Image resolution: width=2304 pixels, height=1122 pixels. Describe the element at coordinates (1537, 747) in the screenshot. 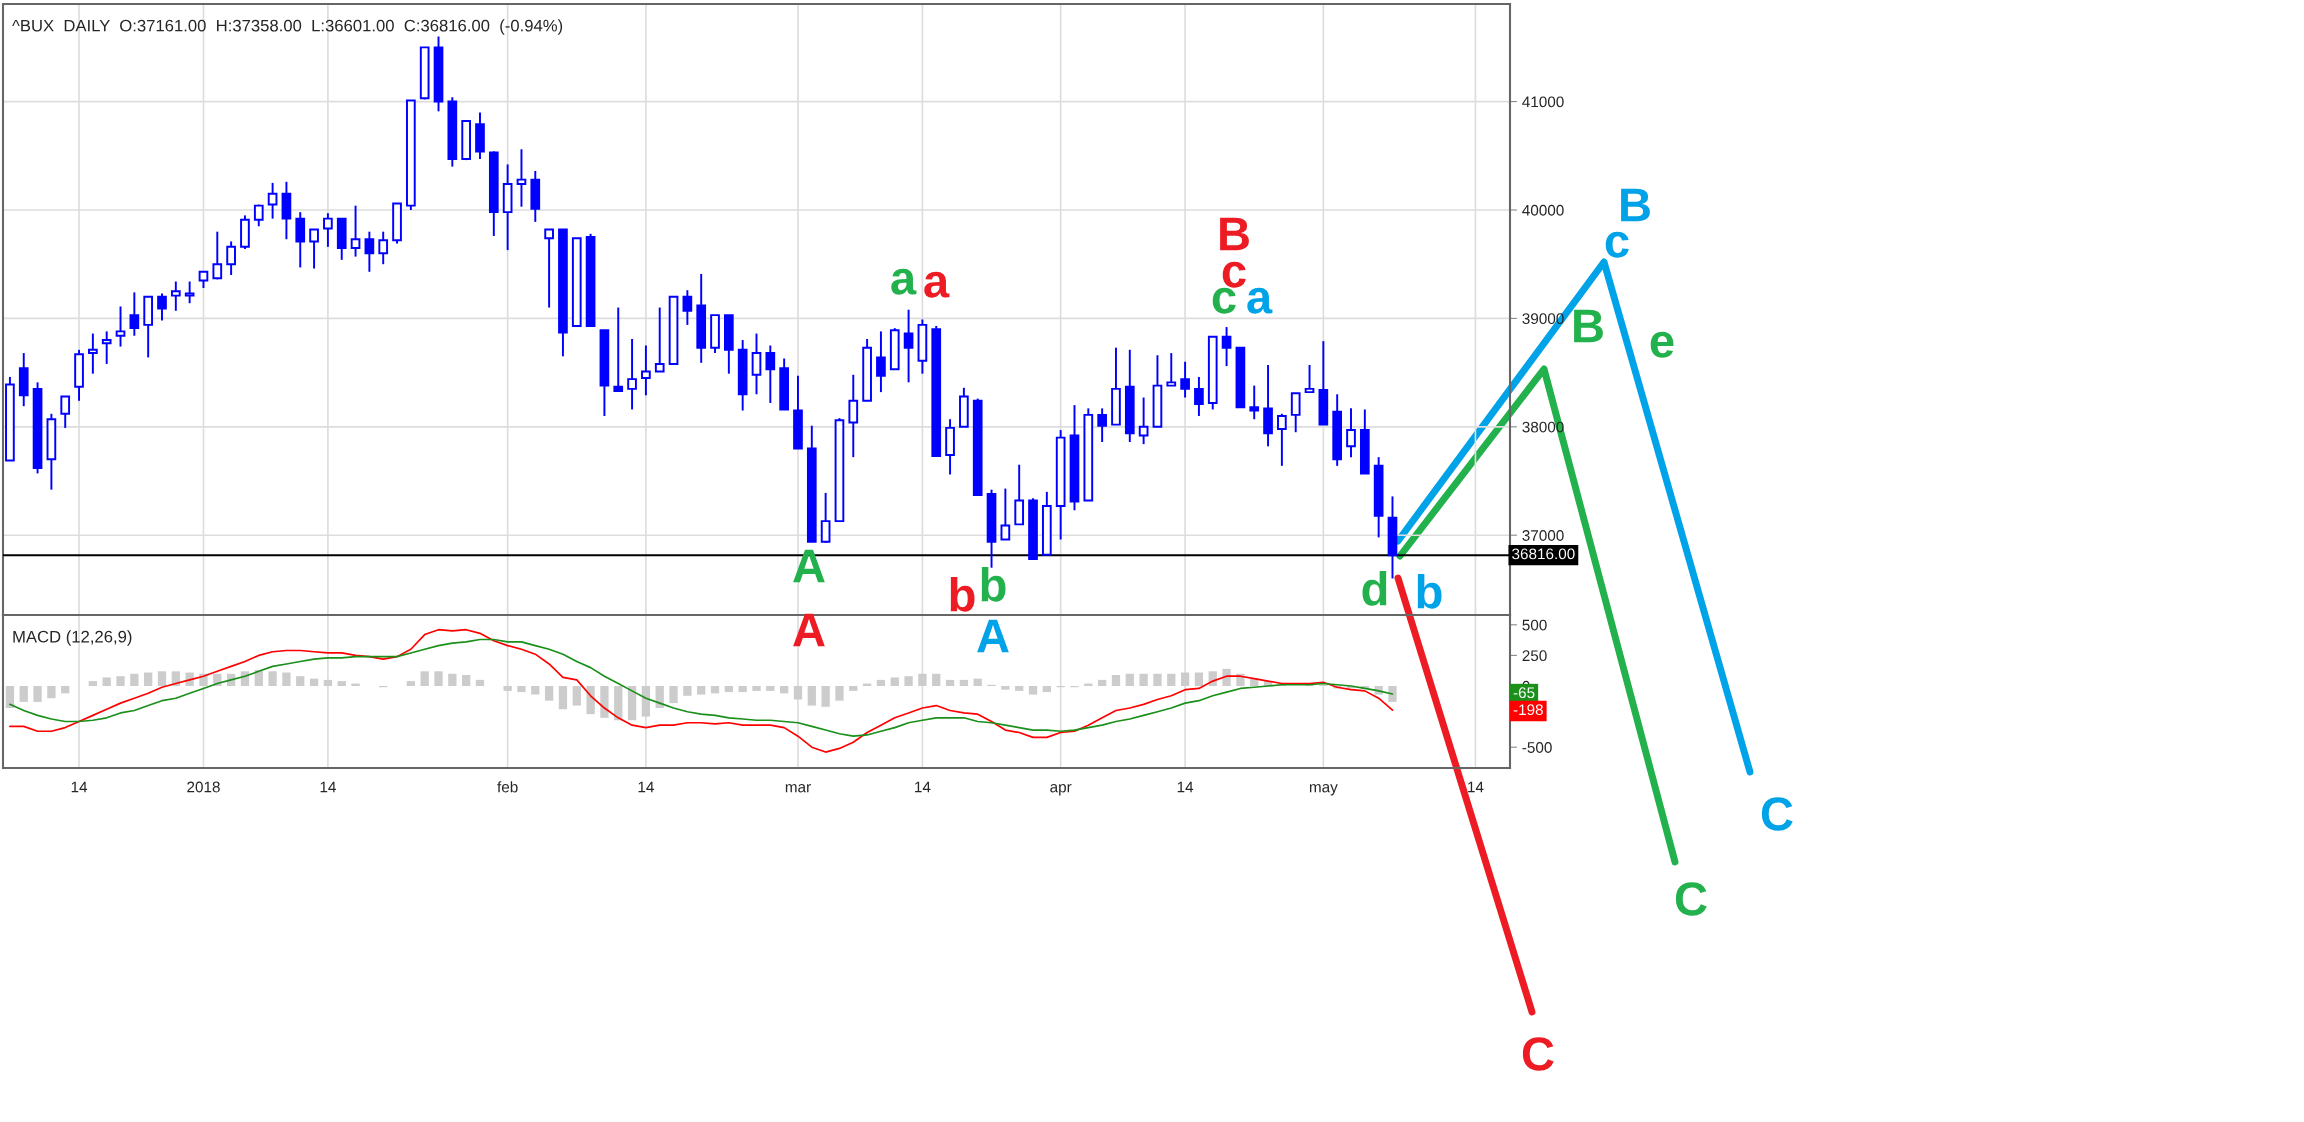

I see `y-tick-label: -500` at that location.